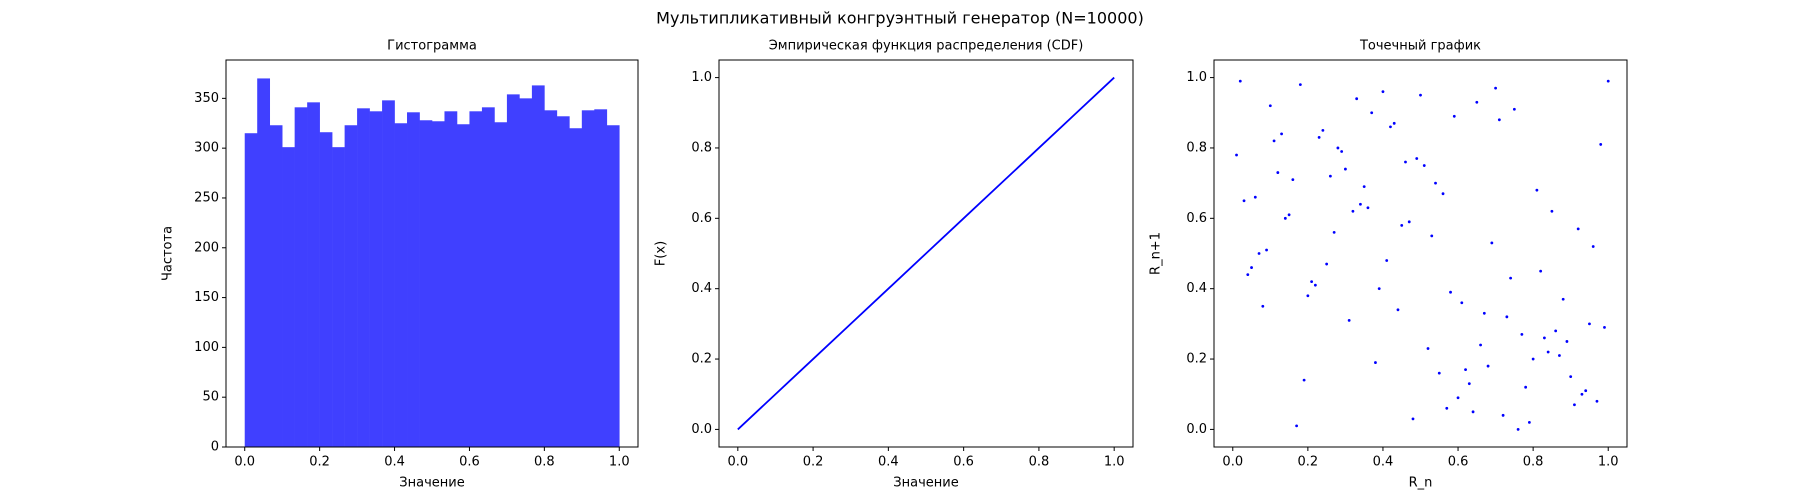  Describe the element at coordinates (1196, 147) in the screenshot. I see `y-tick-label: 0.8` at that location.